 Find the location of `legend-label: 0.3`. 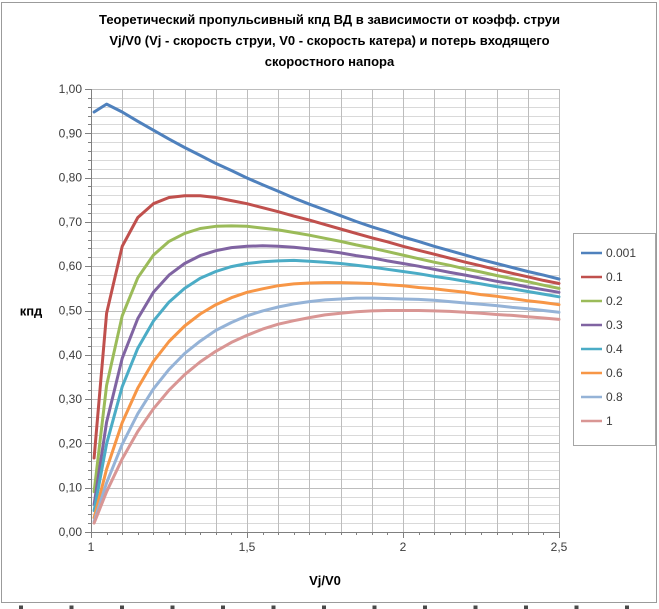

legend-label: 0.3 is located at coordinates (614, 325).